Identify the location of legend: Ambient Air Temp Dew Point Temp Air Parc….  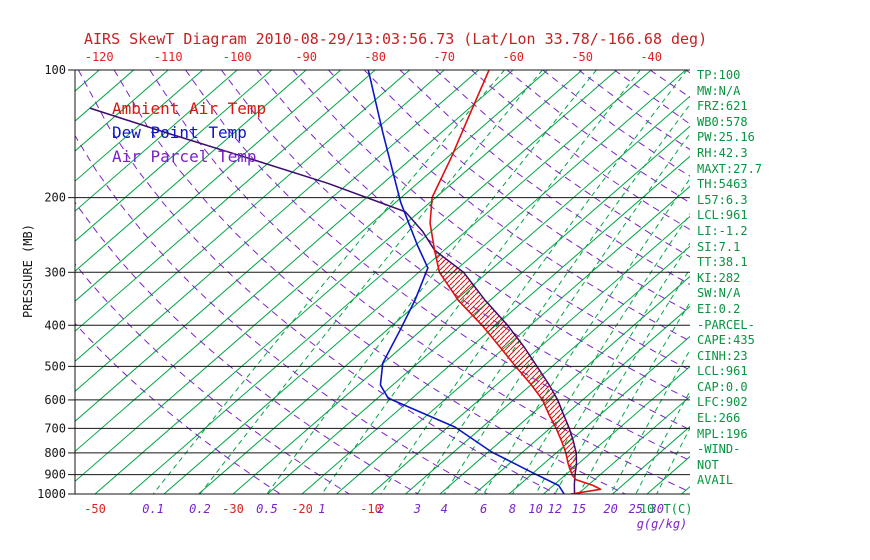
(189, 133).